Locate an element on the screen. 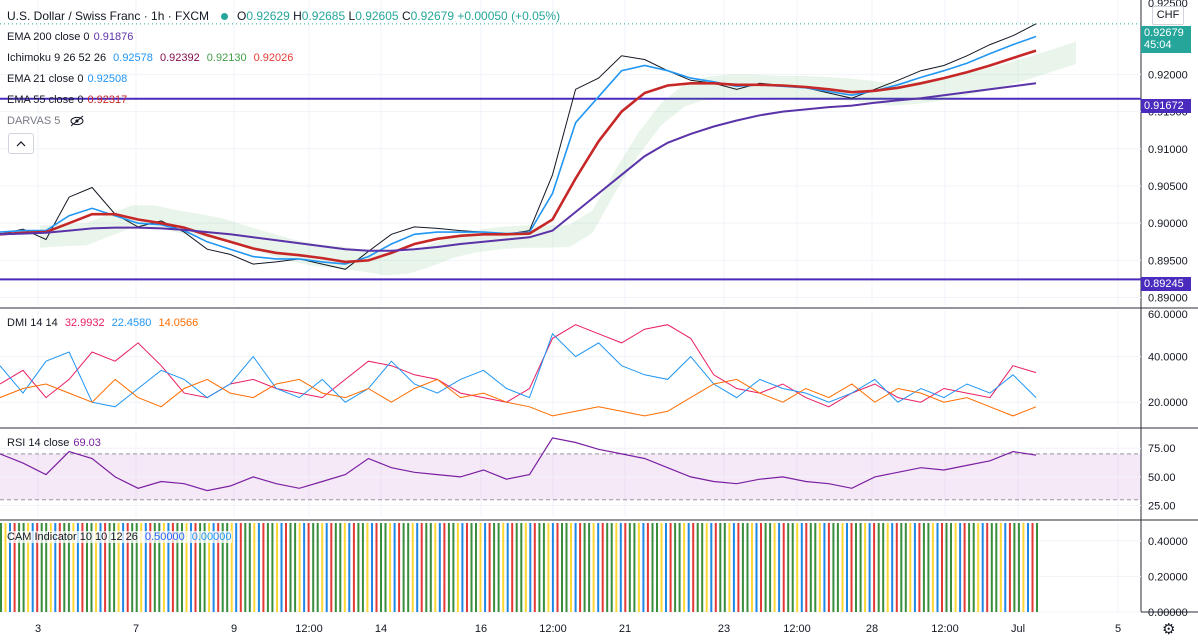 The width and height of the screenshot is (1198, 640). ema21-value: 0.92508 is located at coordinates (107, 79).